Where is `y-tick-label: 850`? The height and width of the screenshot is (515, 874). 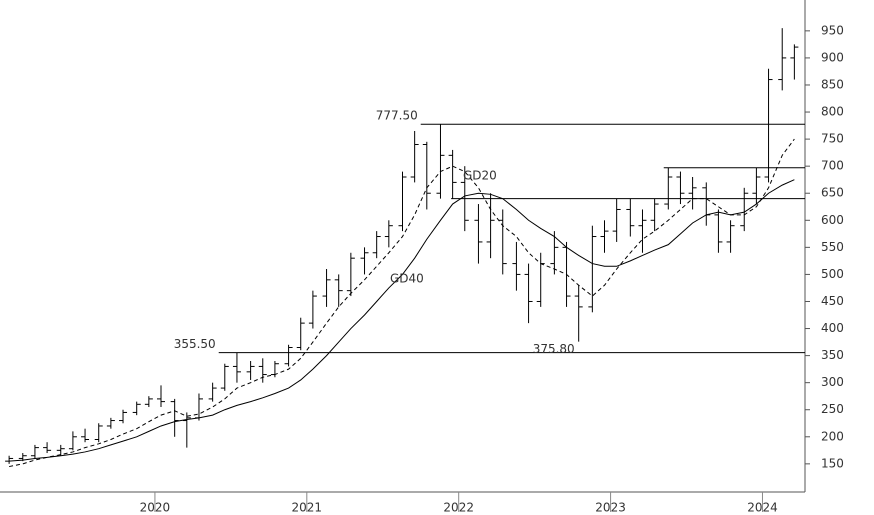
y-tick-label: 850 is located at coordinates (832, 84).